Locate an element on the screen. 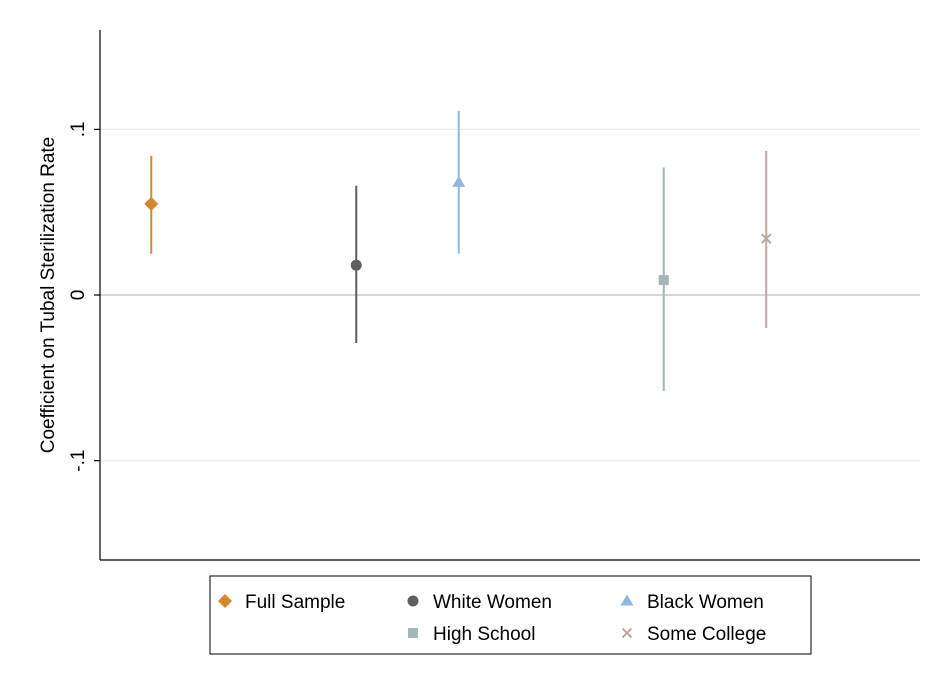 The height and width of the screenshot is (683, 935). legend-marker-black-women is located at coordinates (627, 600).